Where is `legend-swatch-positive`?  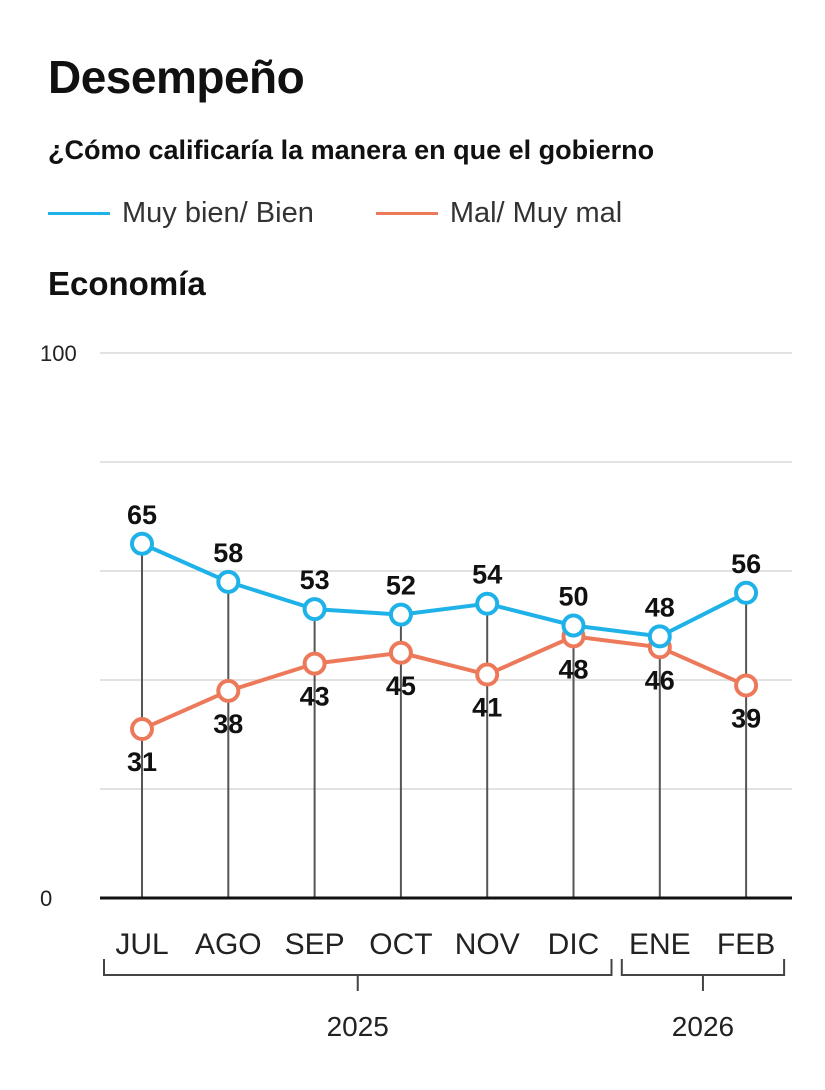 legend-swatch-positive is located at coordinates (79, 213).